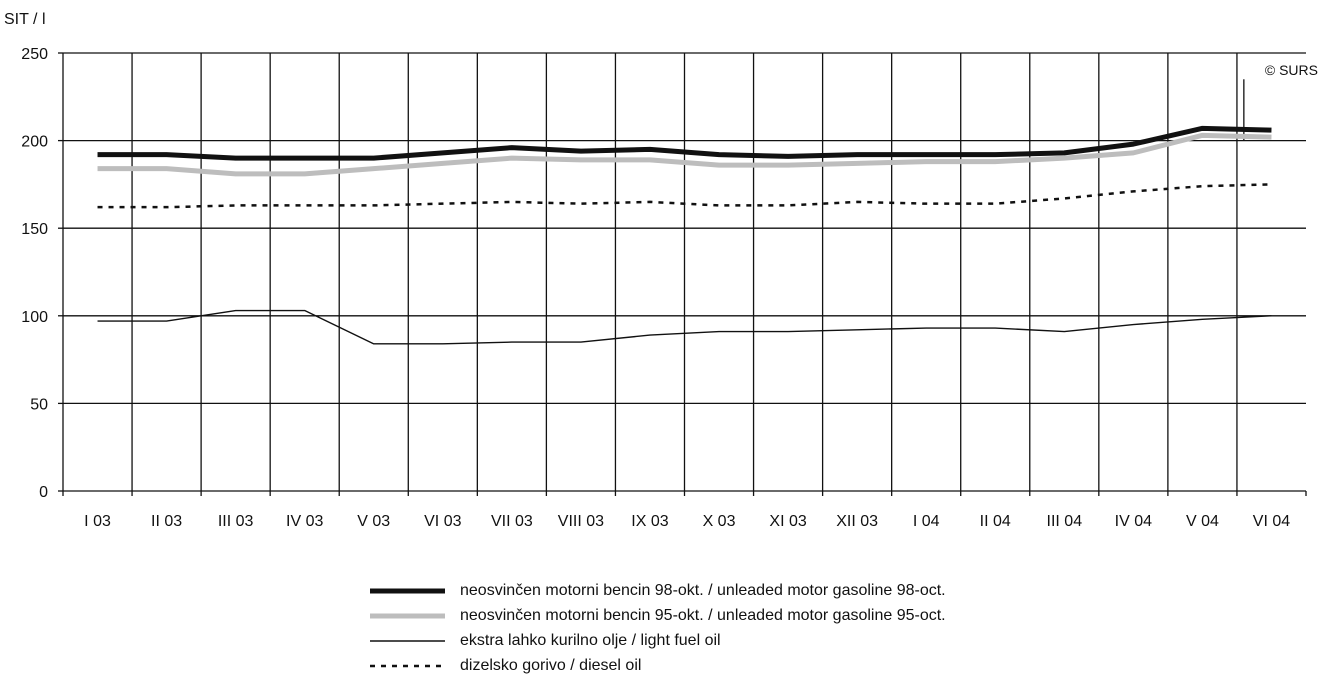 The height and width of the screenshot is (700, 1319). What do you see at coordinates (658, 665) in the screenshot?
I see `legend-item: dizelsko gorivo / diesel oil` at bounding box center [658, 665].